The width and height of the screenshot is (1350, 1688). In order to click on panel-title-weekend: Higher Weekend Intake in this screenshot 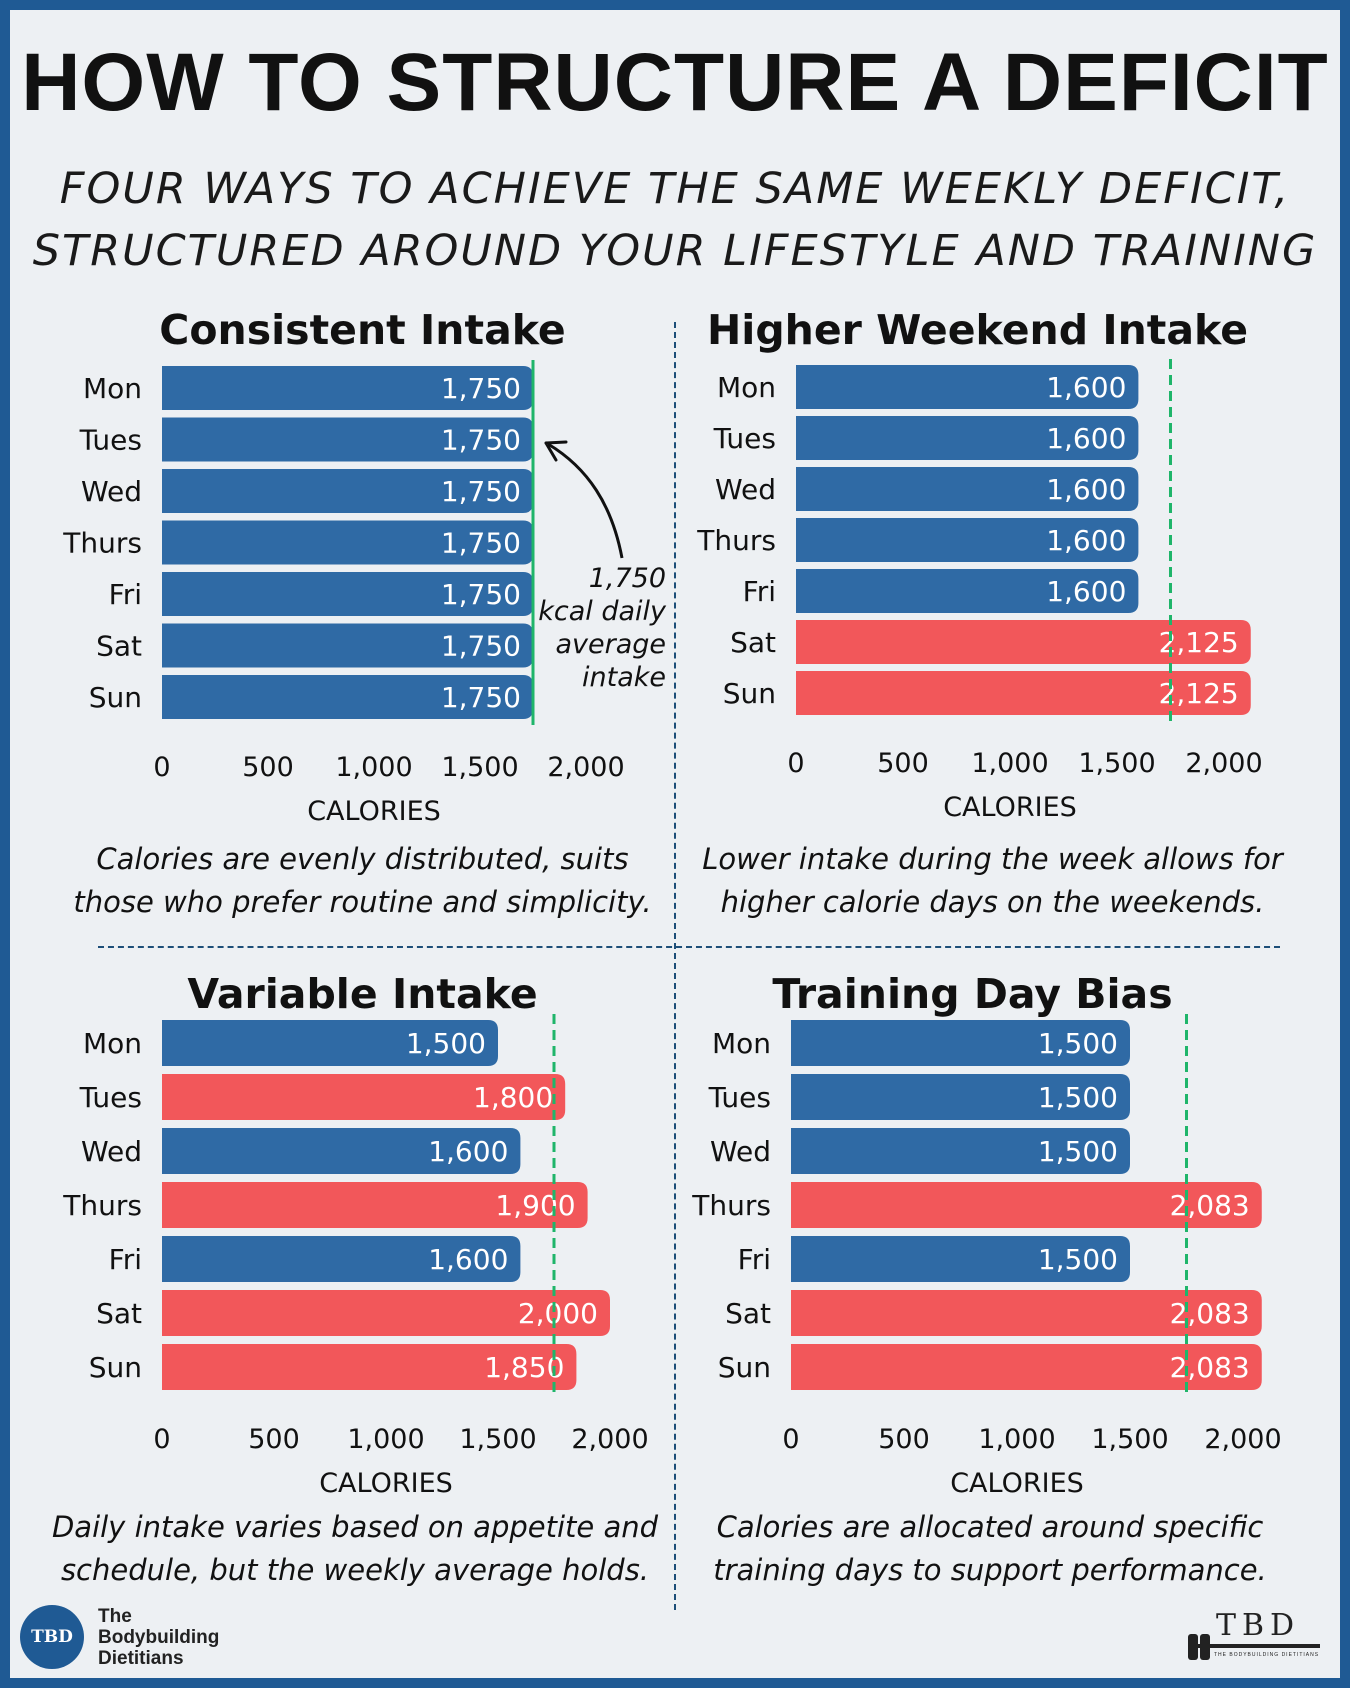, I will do `click(977, 330)`.